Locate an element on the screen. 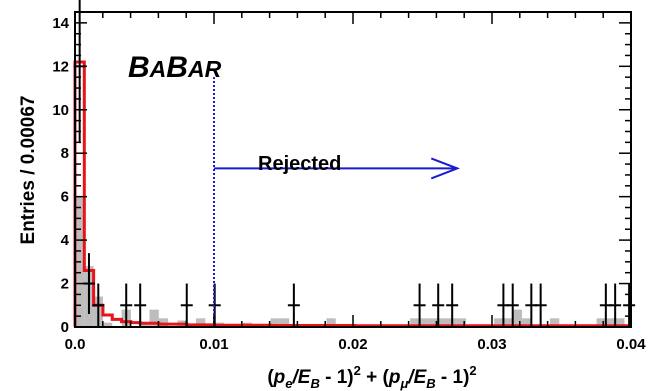 The height and width of the screenshot is (391, 668). rejected-label: Rejected is located at coordinates (299, 164).